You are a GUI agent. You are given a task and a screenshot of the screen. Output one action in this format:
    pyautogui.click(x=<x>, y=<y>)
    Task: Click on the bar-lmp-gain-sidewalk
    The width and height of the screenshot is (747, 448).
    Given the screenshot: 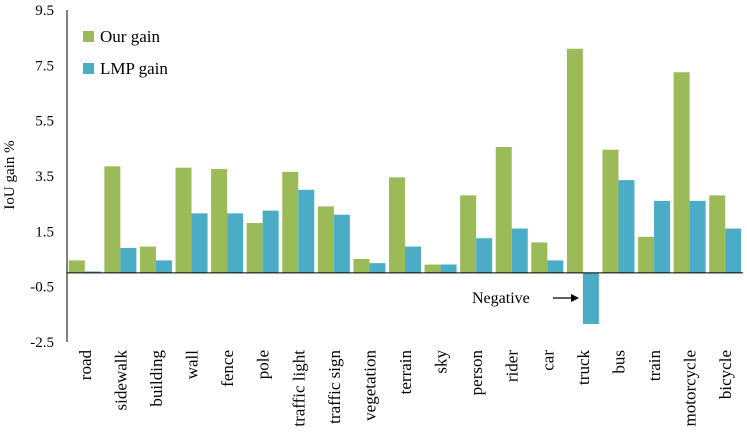 What is the action you would take?
    pyautogui.click(x=128, y=260)
    